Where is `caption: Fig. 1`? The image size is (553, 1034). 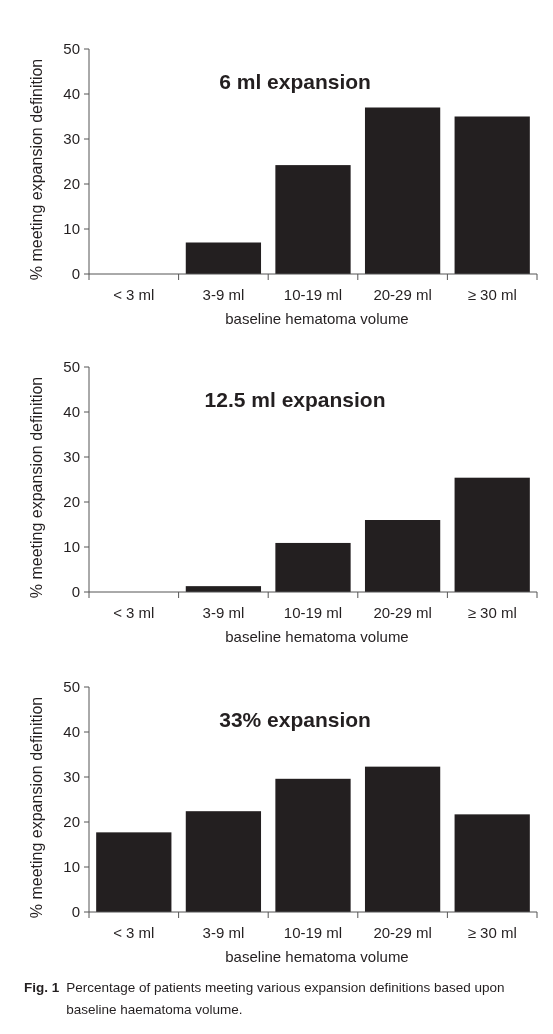 caption: Fig. 1 is located at coordinates (42, 988).